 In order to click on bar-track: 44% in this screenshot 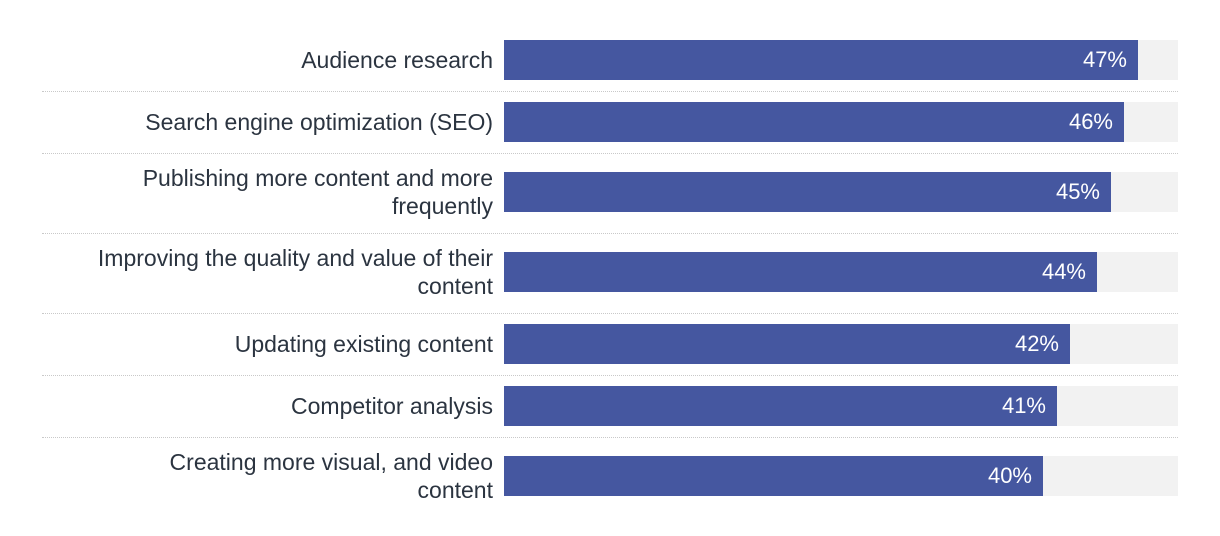, I will do `click(841, 272)`.